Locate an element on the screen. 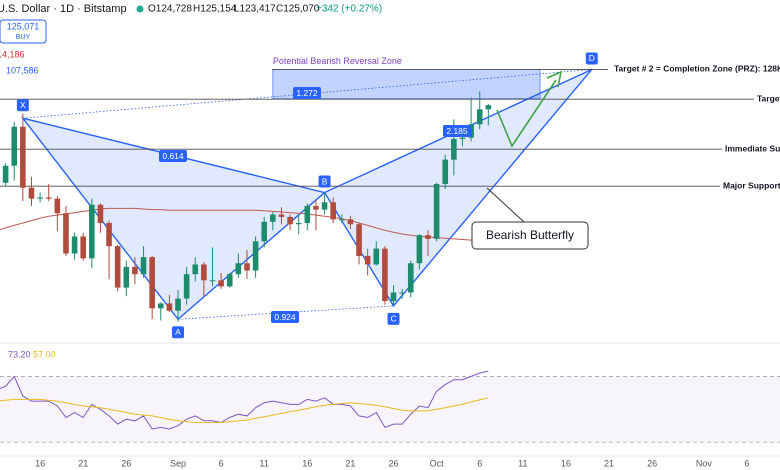 The height and width of the screenshot is (470, 780). callout-box is located at coordinates (530, 235).